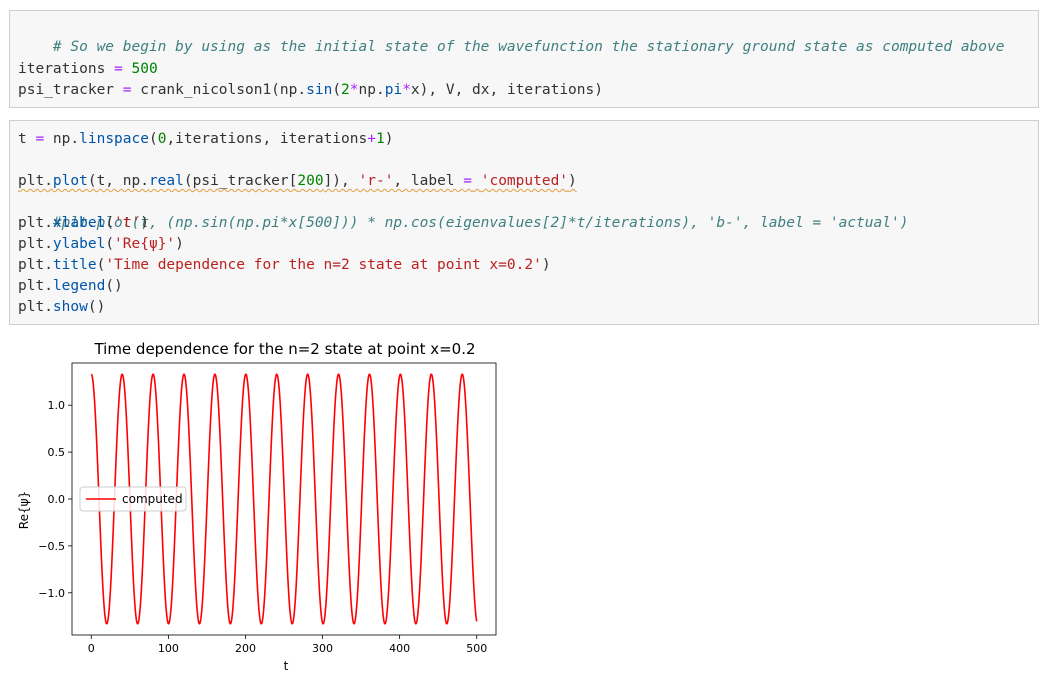 Image resolution: width=1039 pixels, height=681 pixels. I want to click on y-tick-label: 0.0, so click(57, 499).